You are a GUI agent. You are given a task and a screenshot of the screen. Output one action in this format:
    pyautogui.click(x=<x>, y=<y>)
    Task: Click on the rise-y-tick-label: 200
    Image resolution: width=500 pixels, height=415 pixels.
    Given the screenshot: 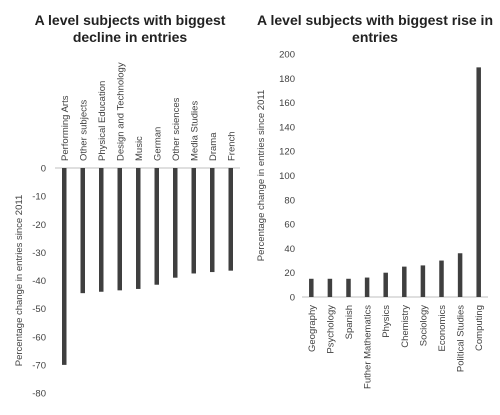 What is the action you would take?
    pyautogui.click(x=287, y=55)
    